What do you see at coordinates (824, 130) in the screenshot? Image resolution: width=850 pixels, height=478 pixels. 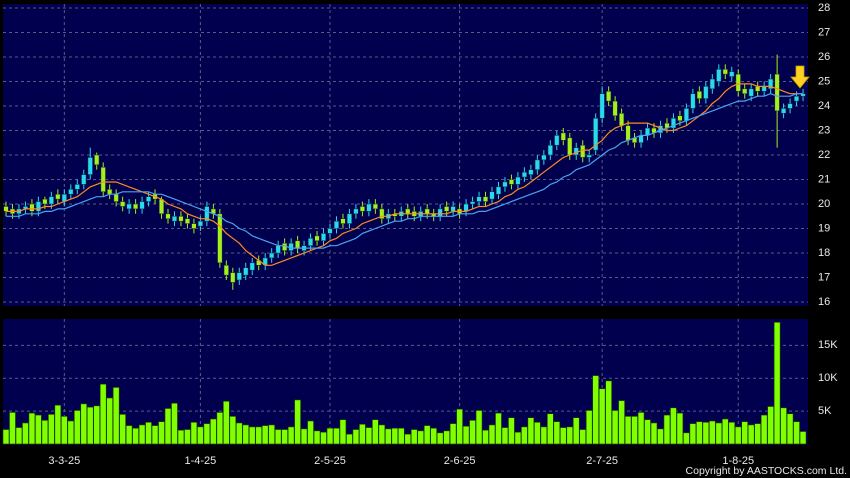 I see `y-tick-label: 23` at bounding box center [824, 130].